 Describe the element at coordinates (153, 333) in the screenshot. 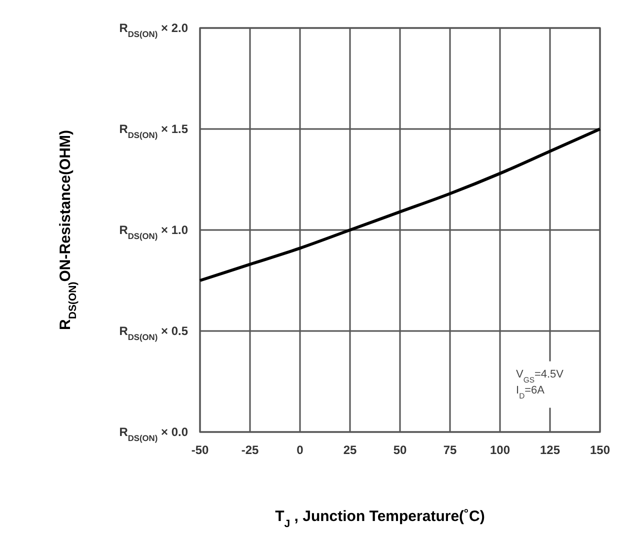

I see `y-tick-label: R$_{DS(ON)}$ × 0.5` at that location.